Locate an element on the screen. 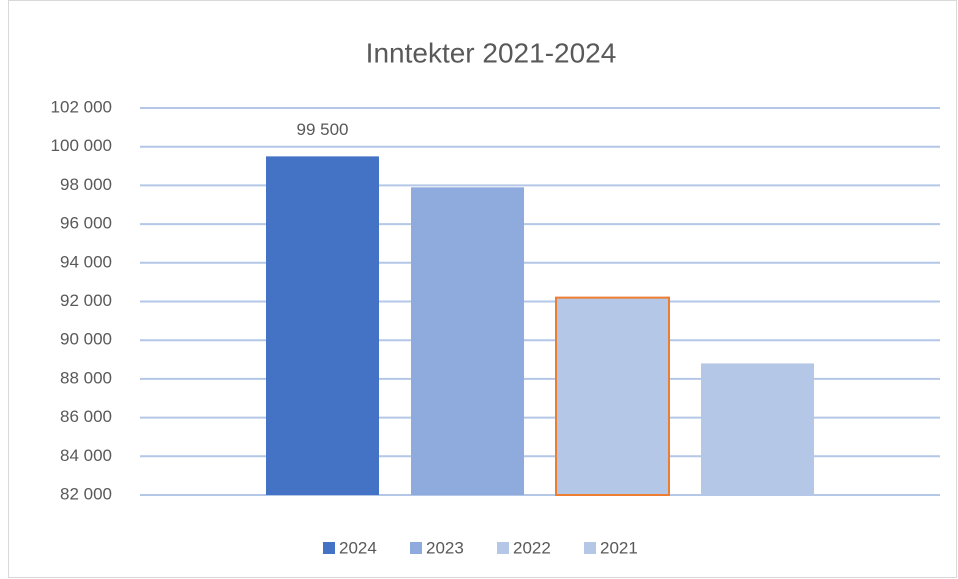 The image size is (958, 579). y-tick-label: 82 000 is located at coordinates (86, 493).